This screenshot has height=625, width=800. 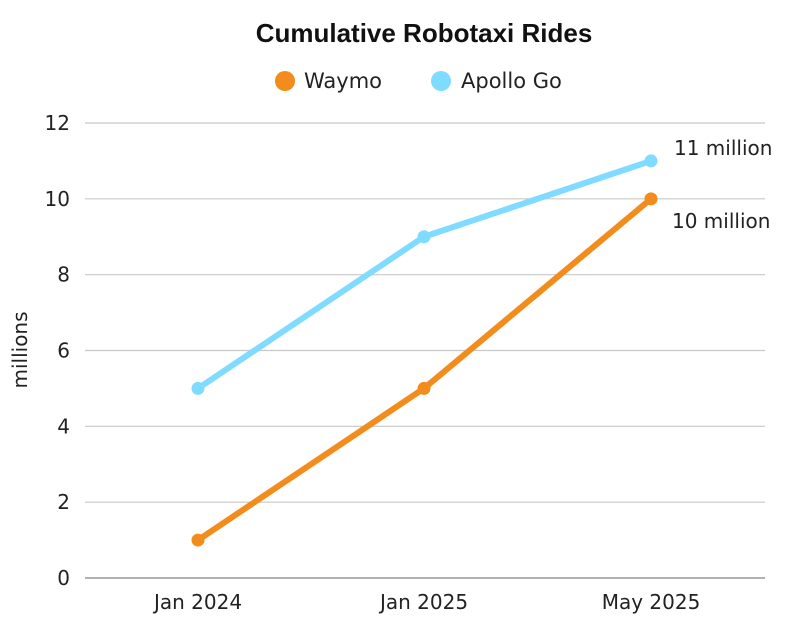 I want to click on y-tick-label: 6, so click(x=63, y=351).